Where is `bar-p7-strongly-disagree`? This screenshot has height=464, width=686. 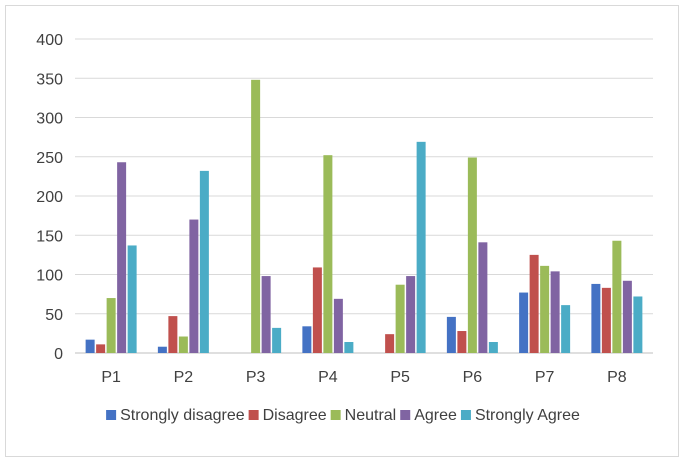
bar-p7-strongly-disagree is located at coordinates (524, 322).